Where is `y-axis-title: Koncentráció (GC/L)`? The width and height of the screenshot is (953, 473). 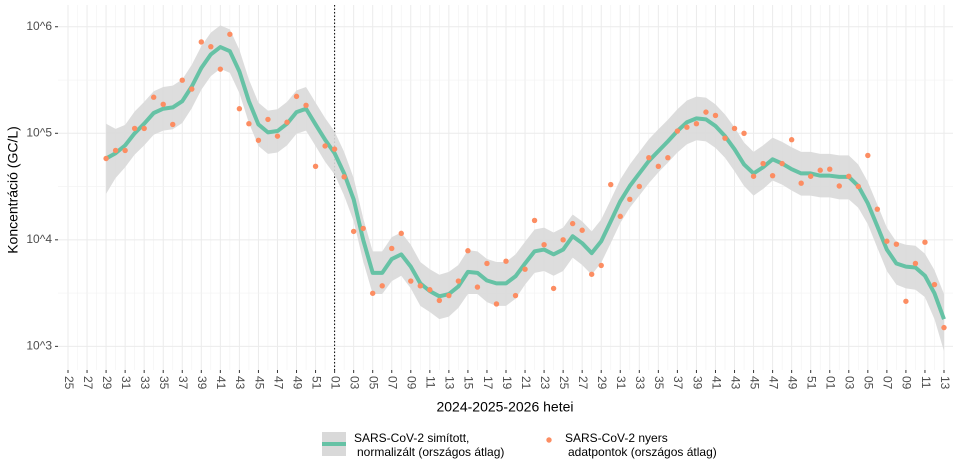 y-axis-title: Koncentráció (GC/L) is located at coordinates (13, 190).